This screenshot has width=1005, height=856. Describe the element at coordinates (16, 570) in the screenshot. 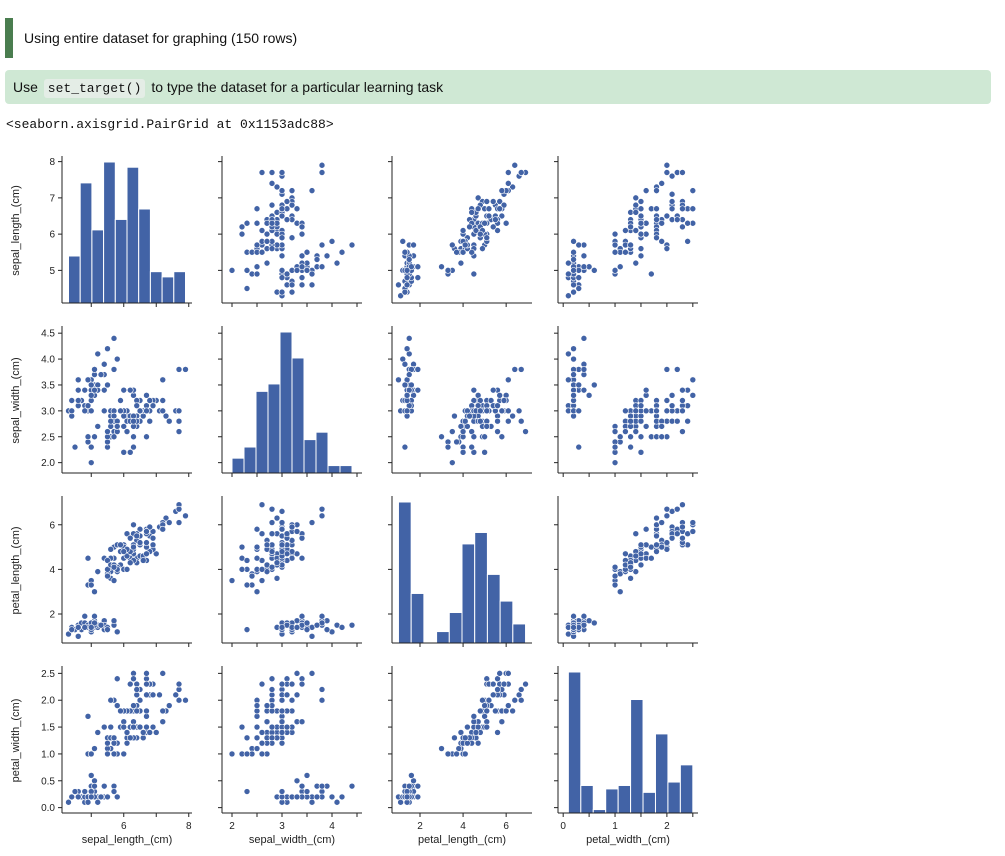

I see `y-axis-label: petal_length_(cm)` at that location.